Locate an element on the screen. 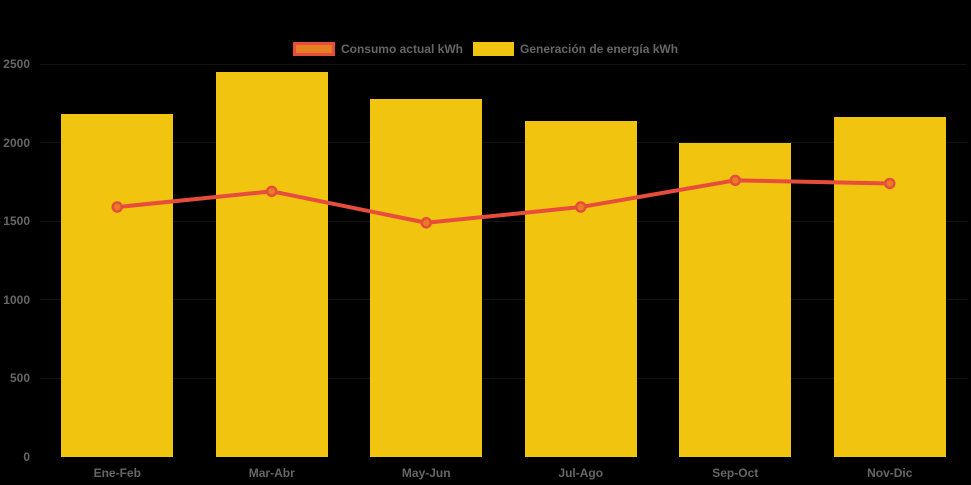  x-axis-label: May-Jun is located at coordinates (426, 473).